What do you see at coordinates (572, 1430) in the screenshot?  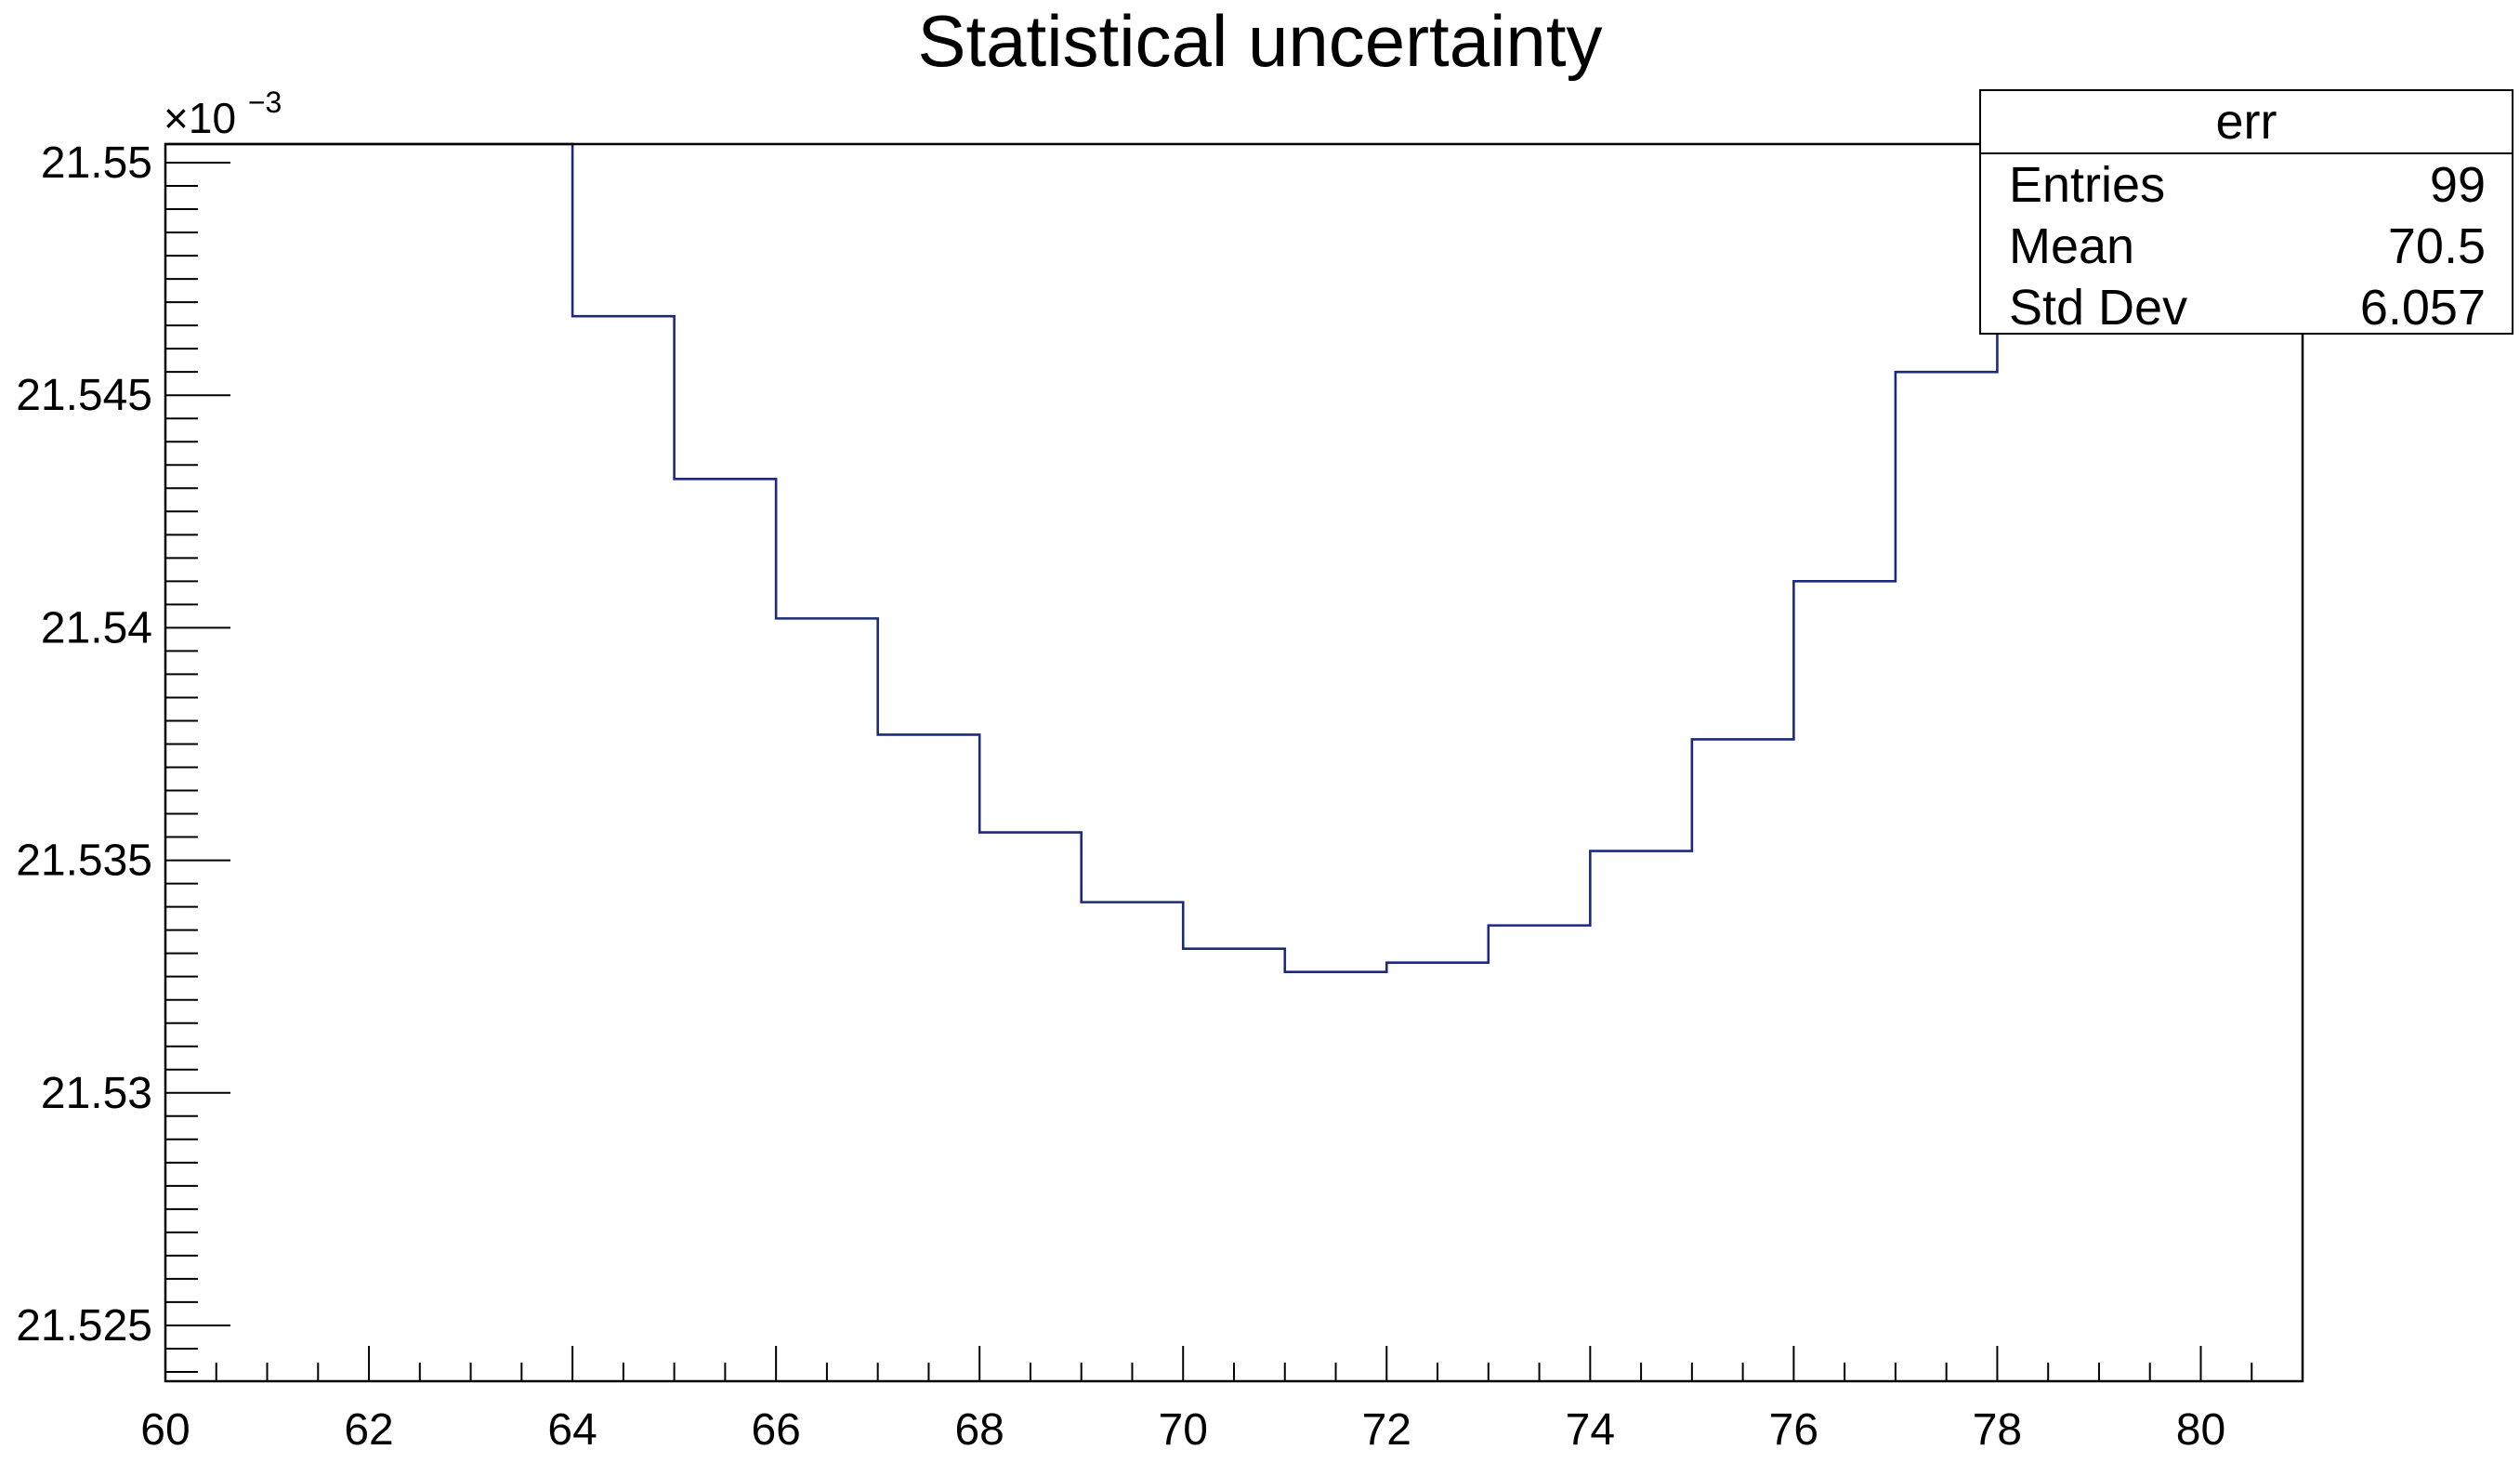 I see `x-tick-label: 64` at bounding box center [572, 1430].